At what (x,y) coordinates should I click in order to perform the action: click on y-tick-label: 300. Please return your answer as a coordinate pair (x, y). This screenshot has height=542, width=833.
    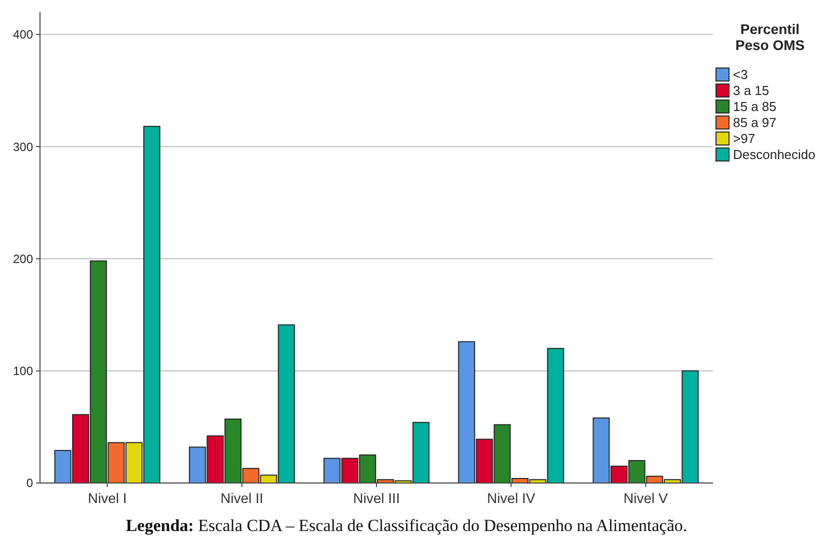
    Looking at the image, I should click on (23, 147).